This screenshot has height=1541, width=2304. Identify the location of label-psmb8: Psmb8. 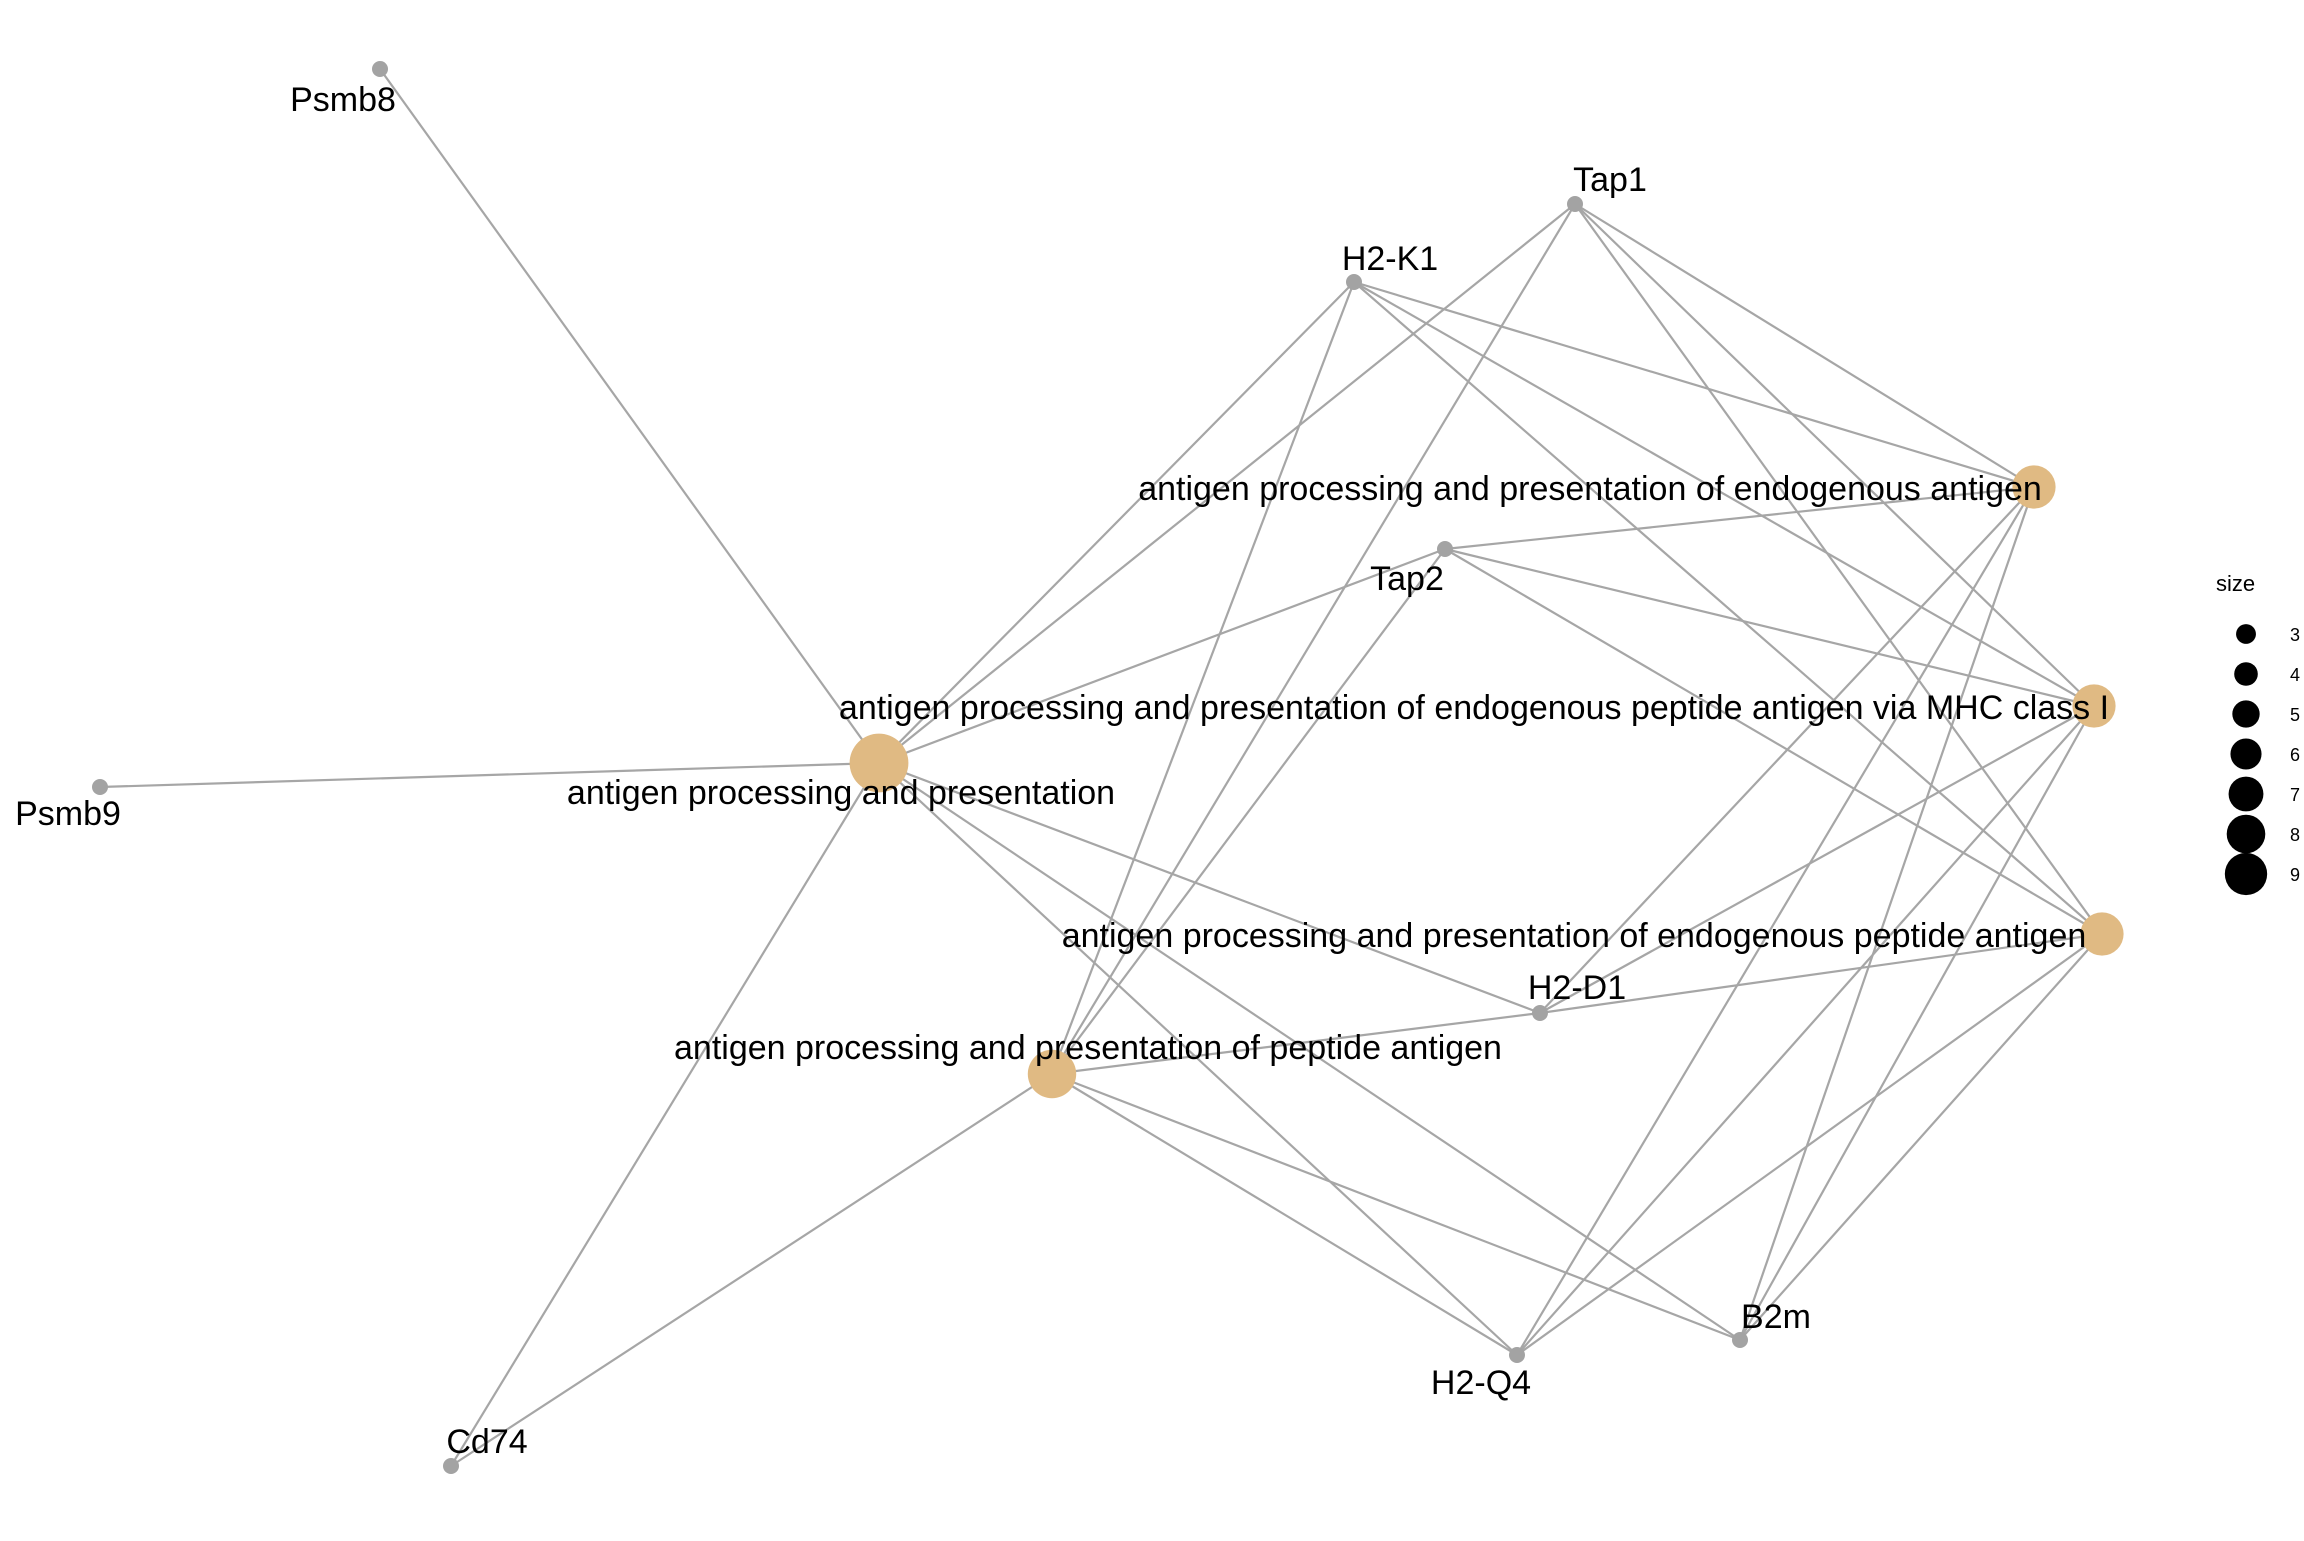
(343, 100).